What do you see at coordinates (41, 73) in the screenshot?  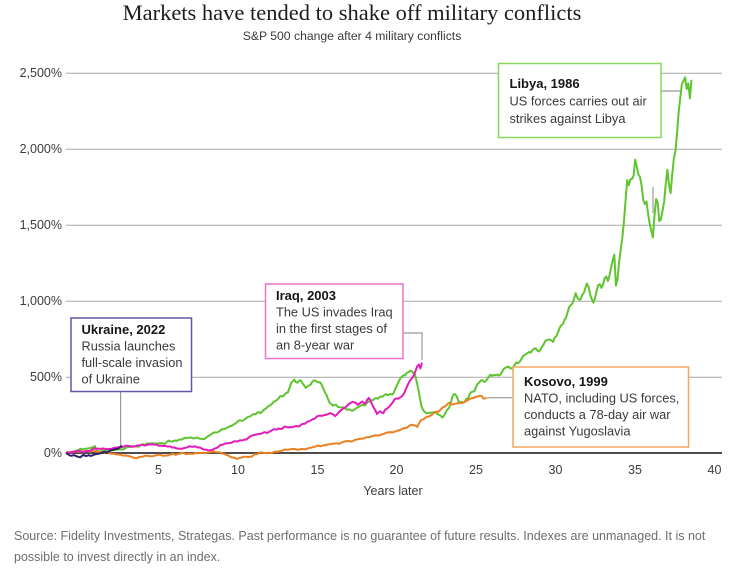 I see `svg-text: 2,500%` at bounding box center [41, 73].